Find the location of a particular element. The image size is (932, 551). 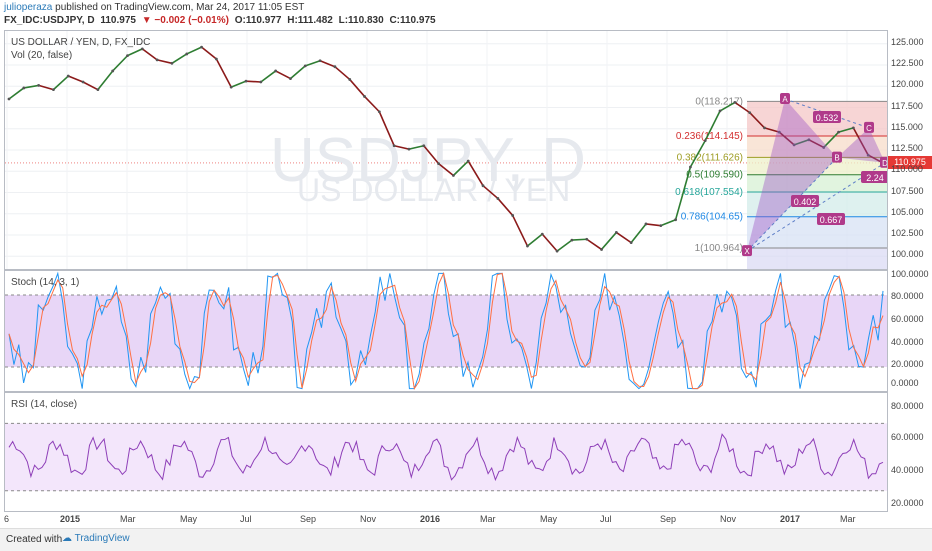

rsi-axis: 80.0000 60.0000 40.0000 20.0000 is located at coordinates (910, 452).